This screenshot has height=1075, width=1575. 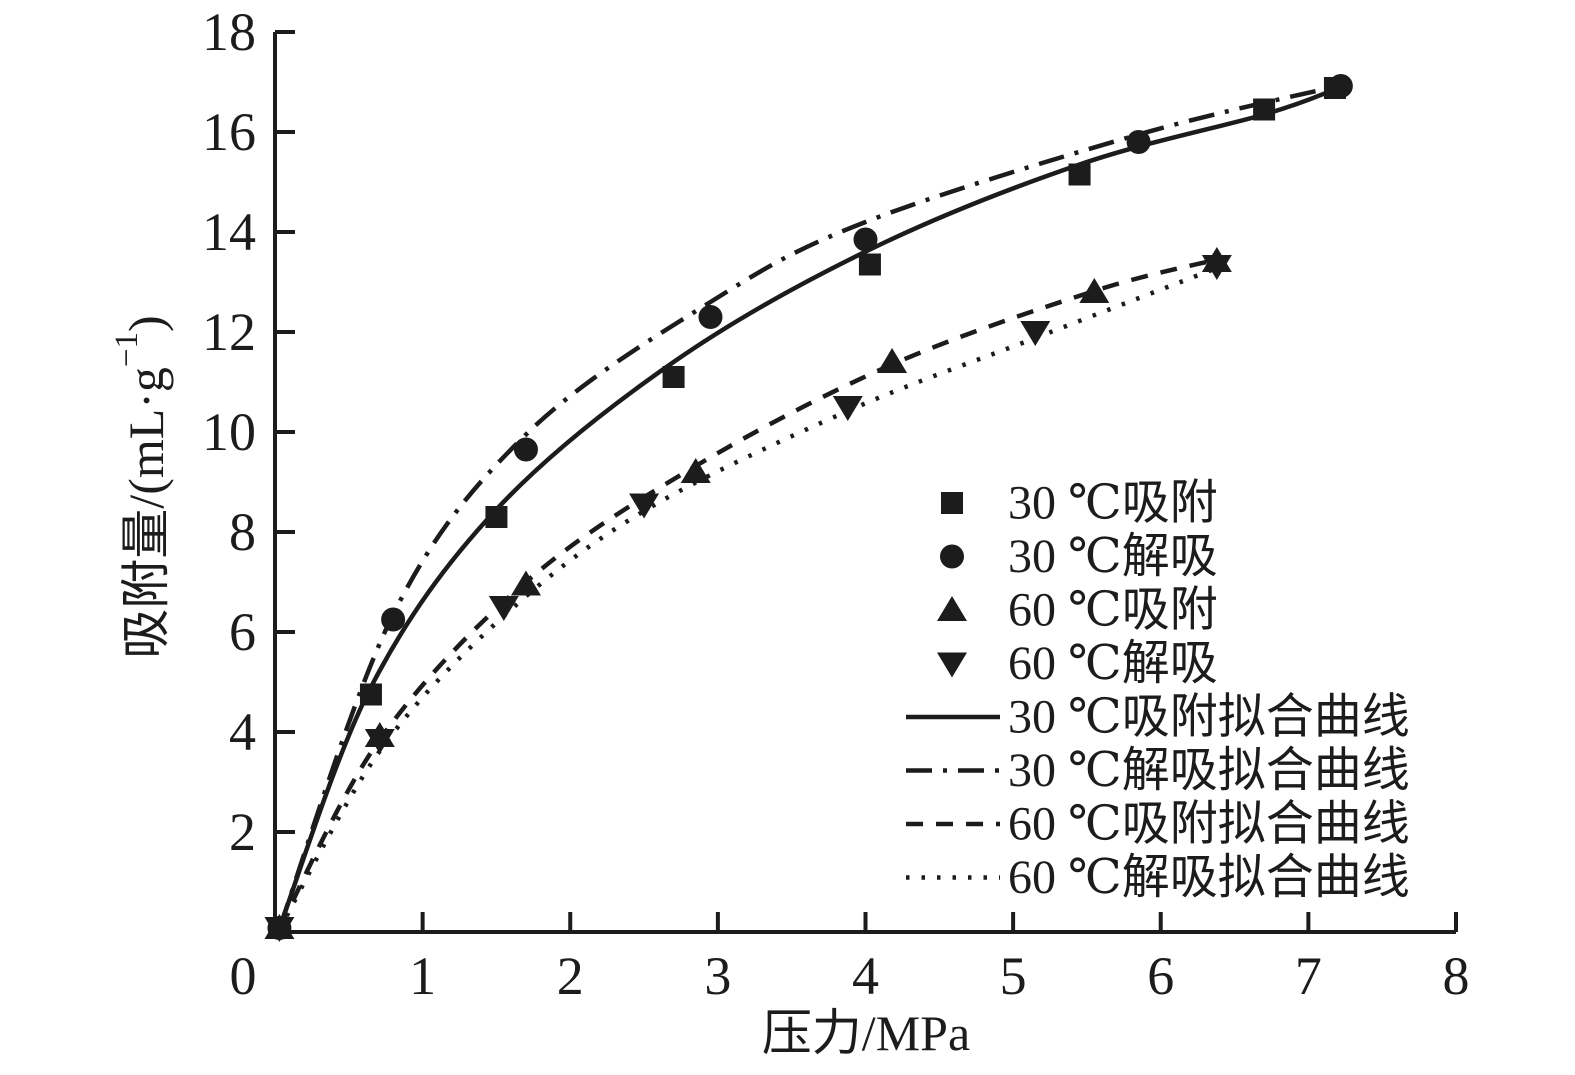 What do you see at coordinates (865, 976) in the screenshot?
I see `x-tick-label: 4` at bounding box center [865, 976].